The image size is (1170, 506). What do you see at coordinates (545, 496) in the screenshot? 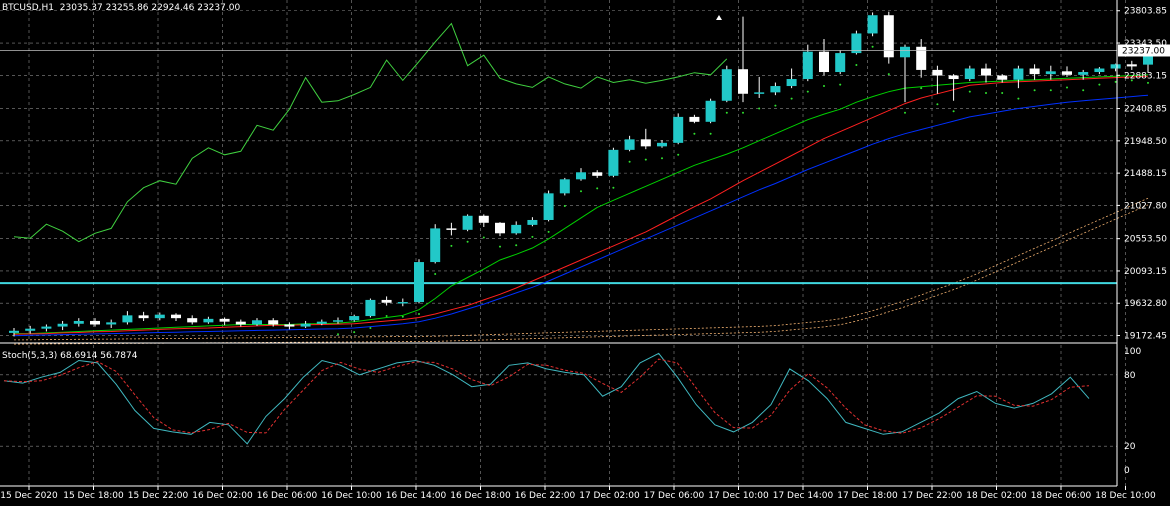
I see `x-tick-label-8: 16 Dec 22:00` at bounding box center [545, 496].